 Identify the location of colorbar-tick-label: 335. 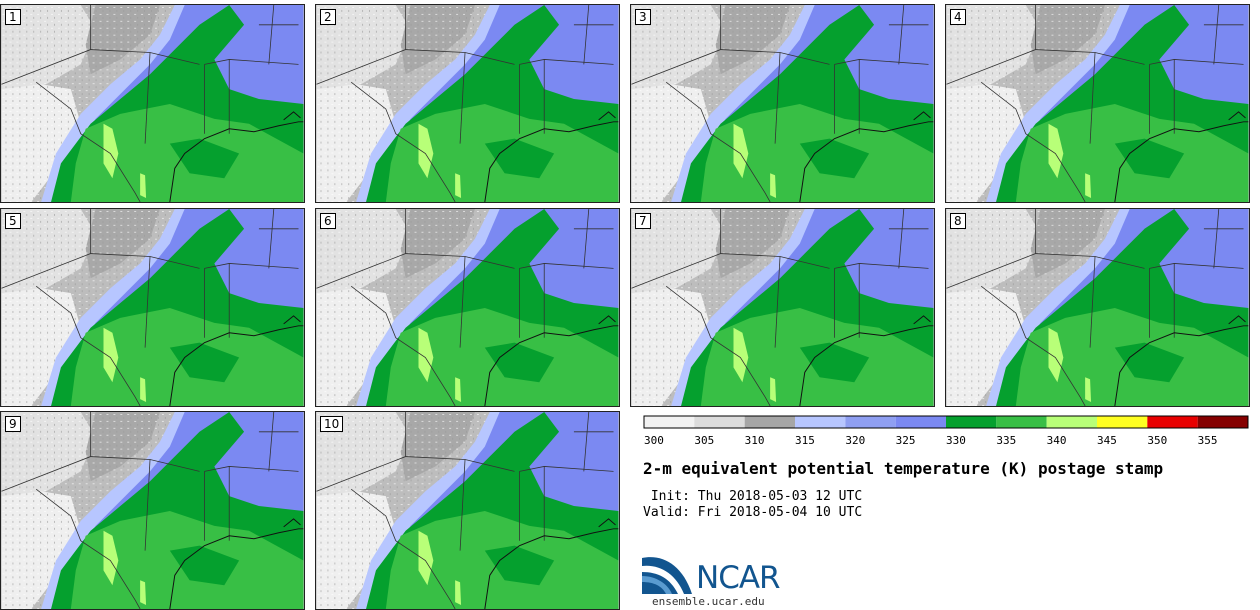
(1006, 440).